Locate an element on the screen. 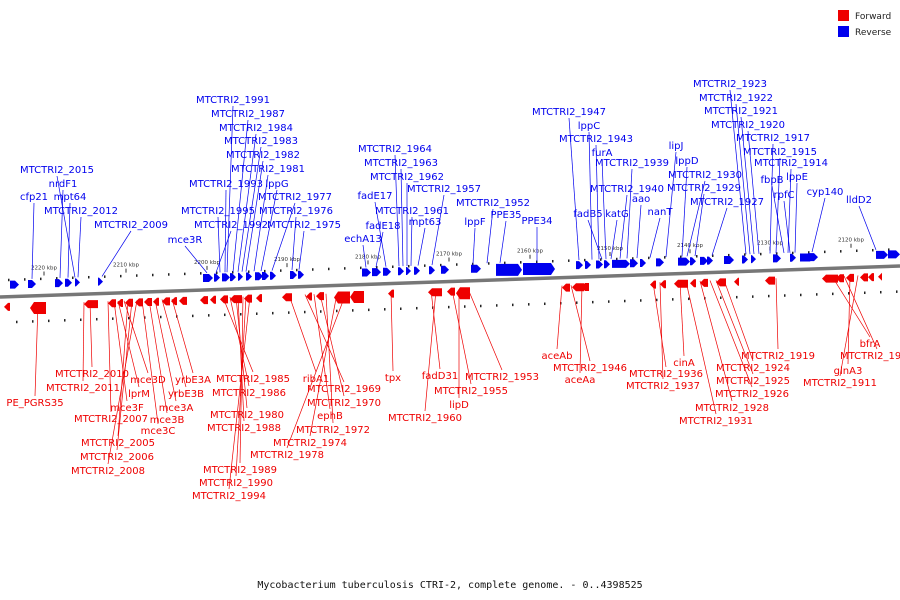 This screenshot has width=900, height=600. forward-gene-label: MTCTRI2_1960 is located at coordinates (425, 418).